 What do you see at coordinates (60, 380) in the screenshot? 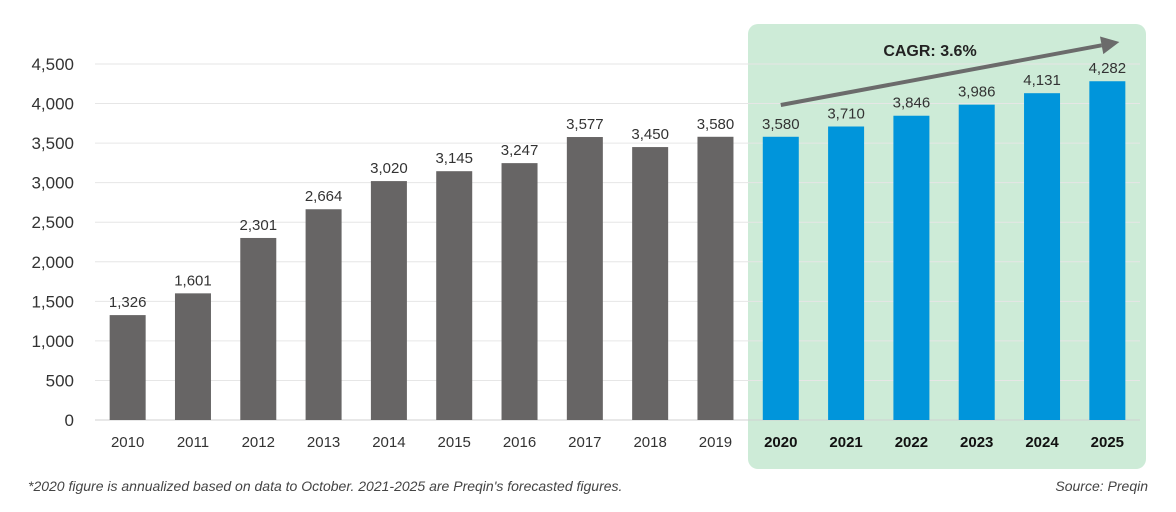
I see `y-tick-label: 500` at bounding box center [60, 380].